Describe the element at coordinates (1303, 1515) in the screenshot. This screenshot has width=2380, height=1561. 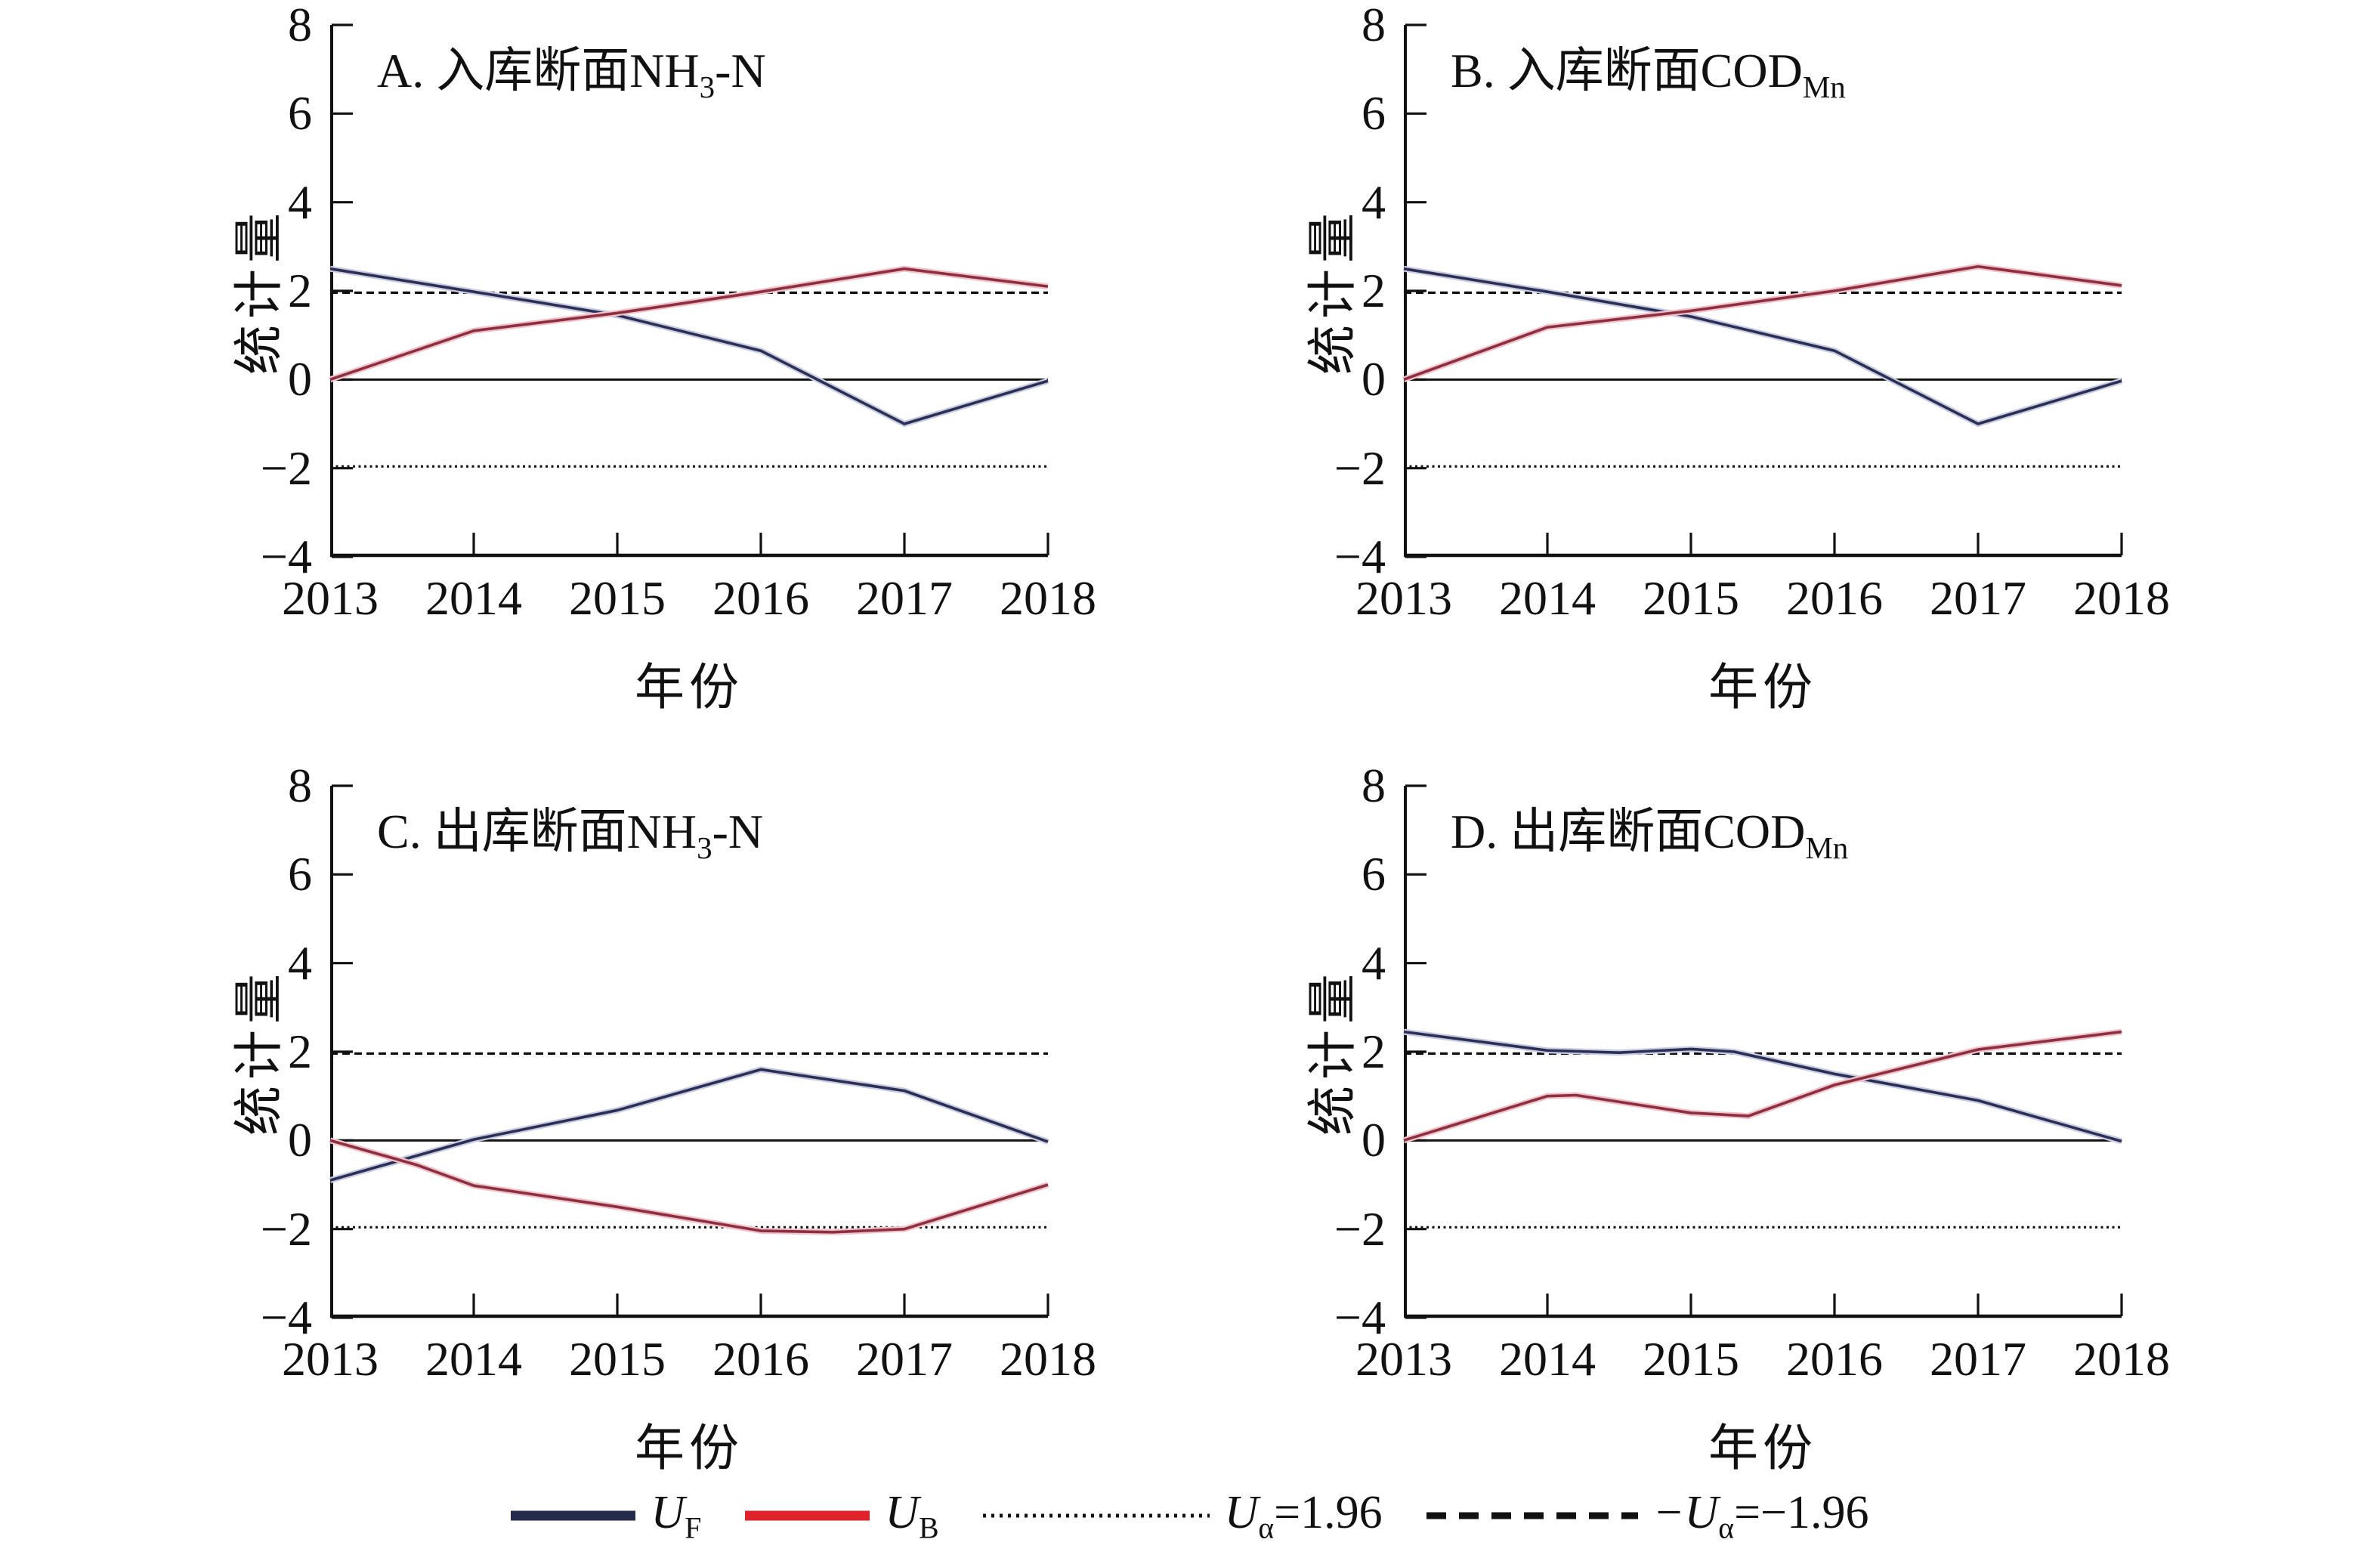
I see `legend-label: Uα=1.96` at that location.